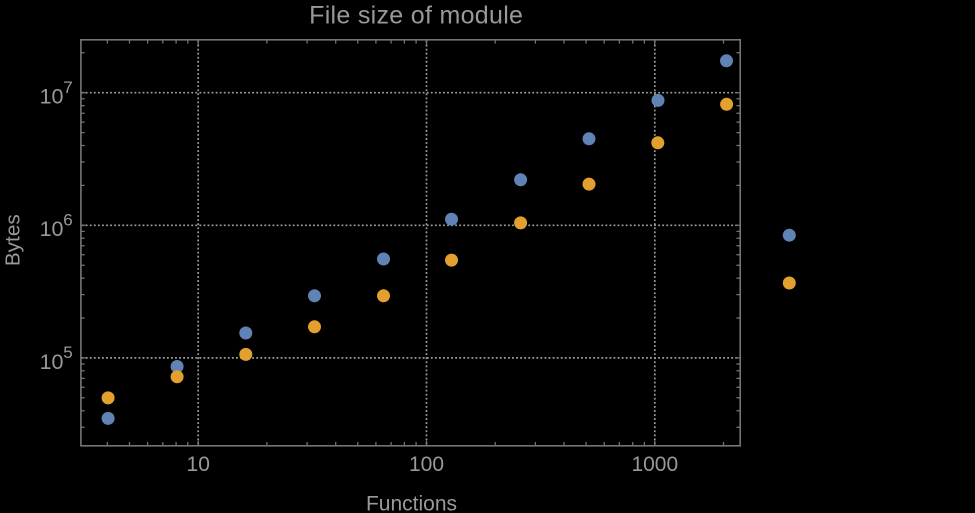 The image size is (975, 513). Describe the element at coordinates (67, 352) in the screenshot. I see `svg-text: 5` at that location.